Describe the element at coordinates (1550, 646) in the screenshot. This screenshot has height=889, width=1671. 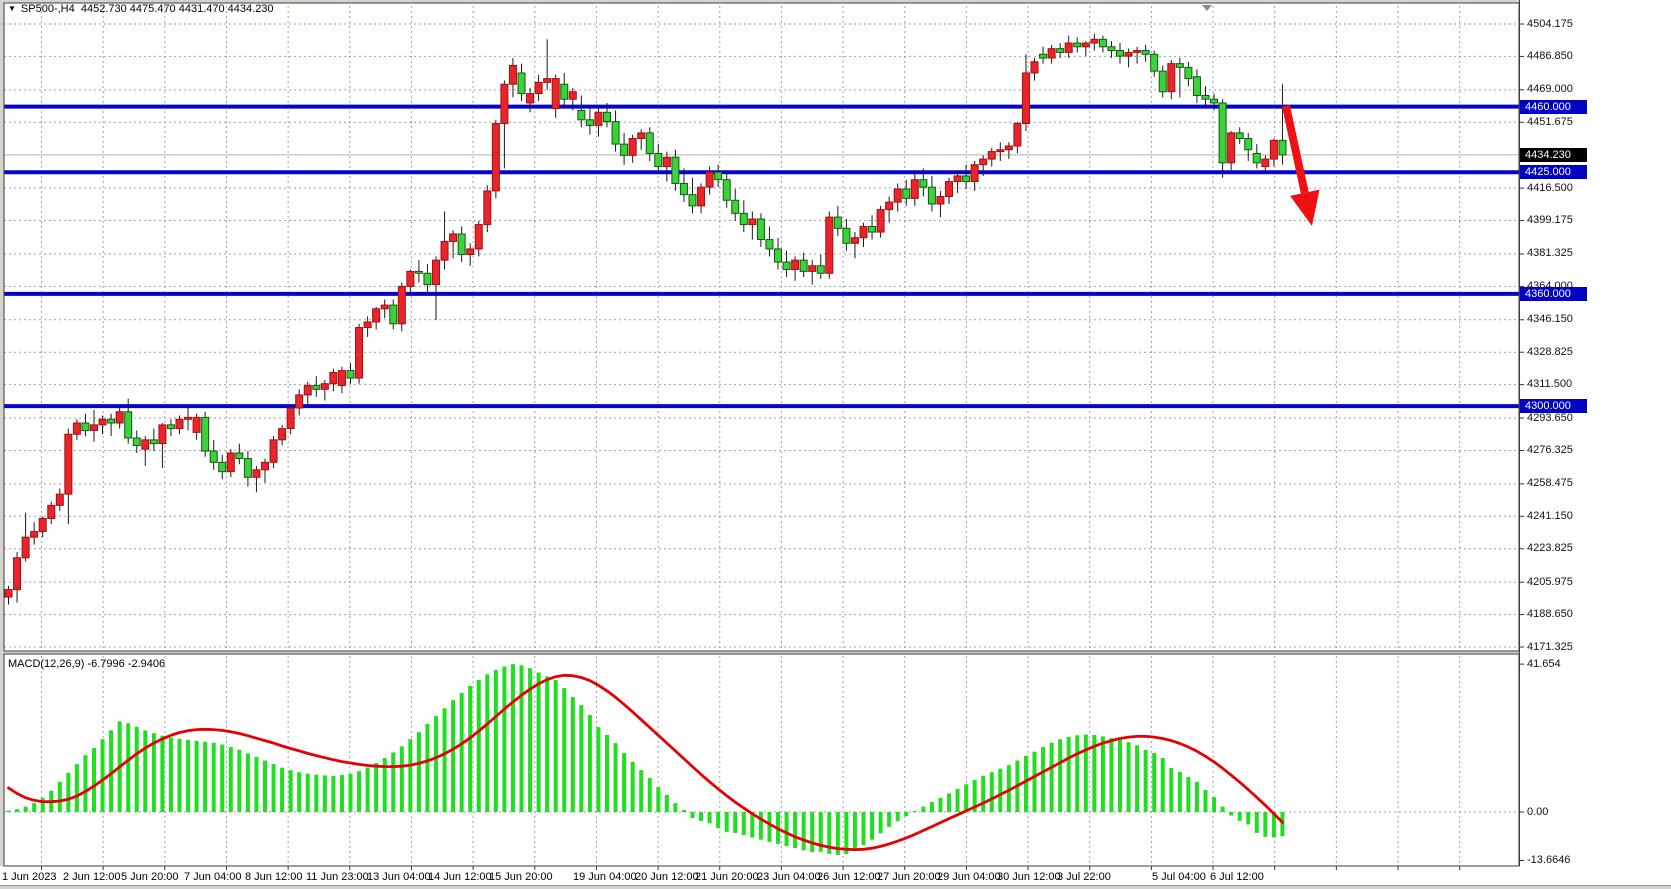
I see `price-tick-label: 4171.325` at that location.